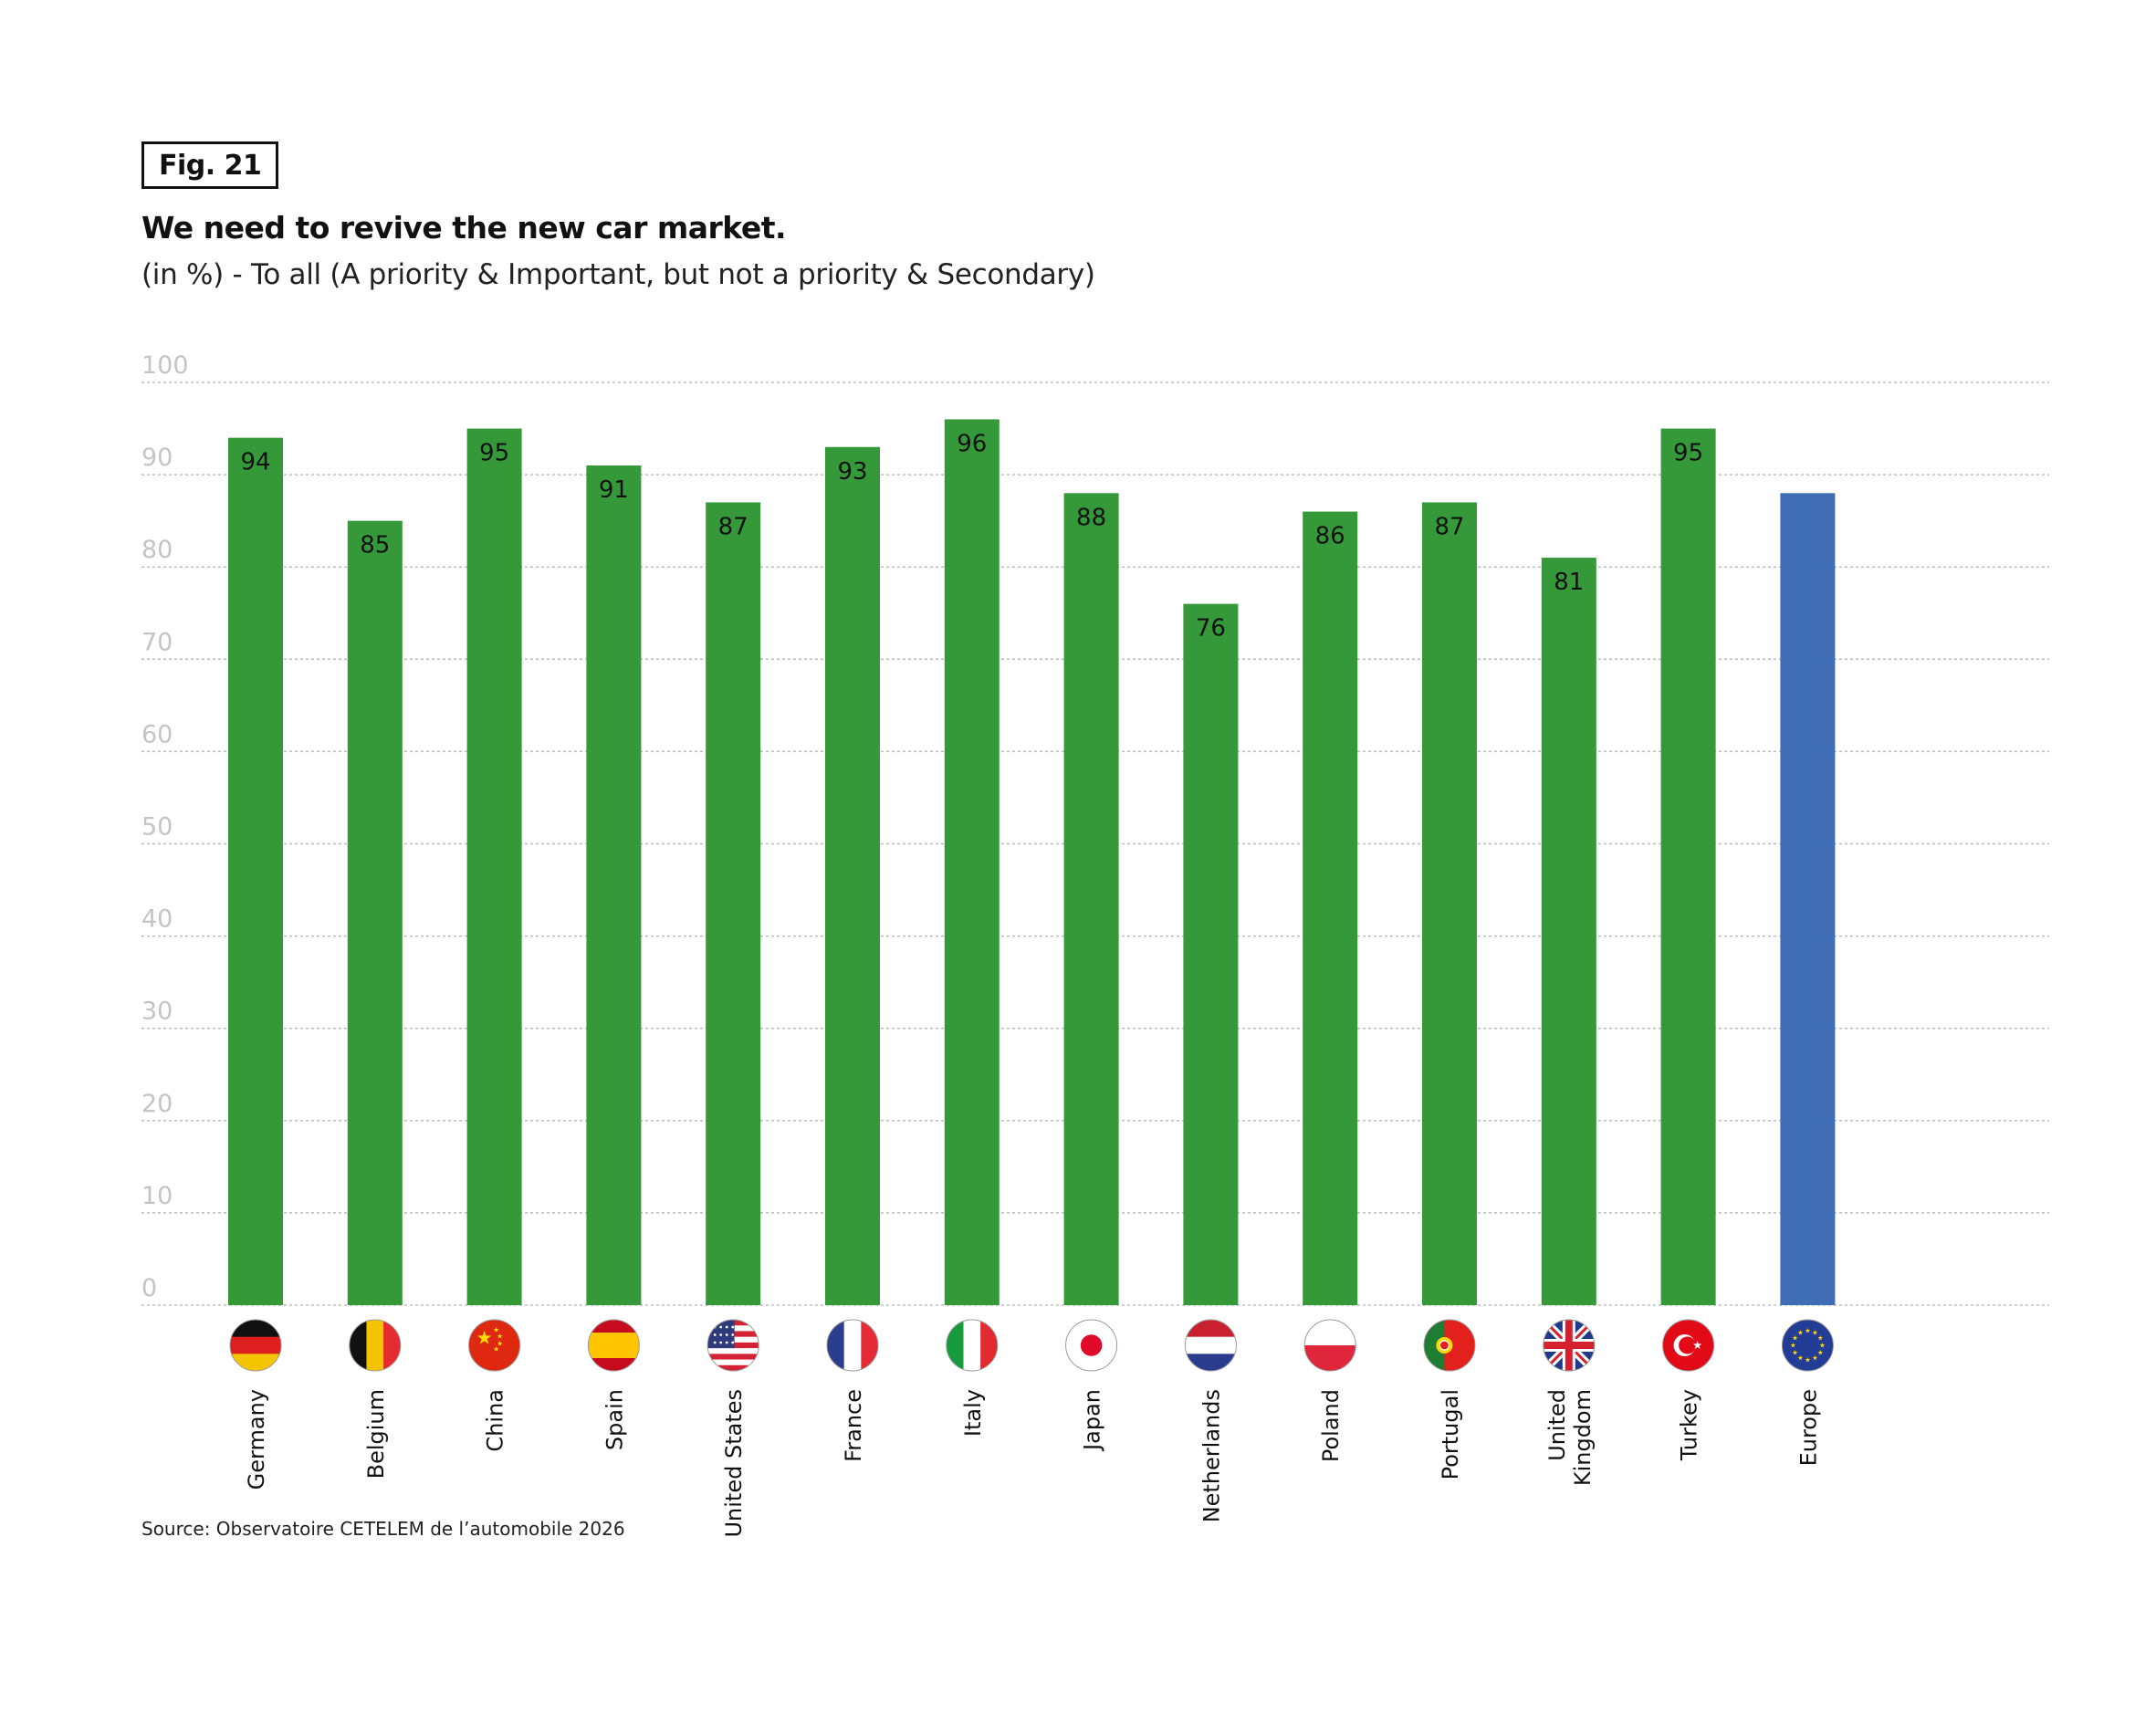 This screenshot has width=2156, height=1725. What do you see at coordinates (157, 827) in the screenshot?
I see `y-tick-label: 50` at bounding box center [157, 827].